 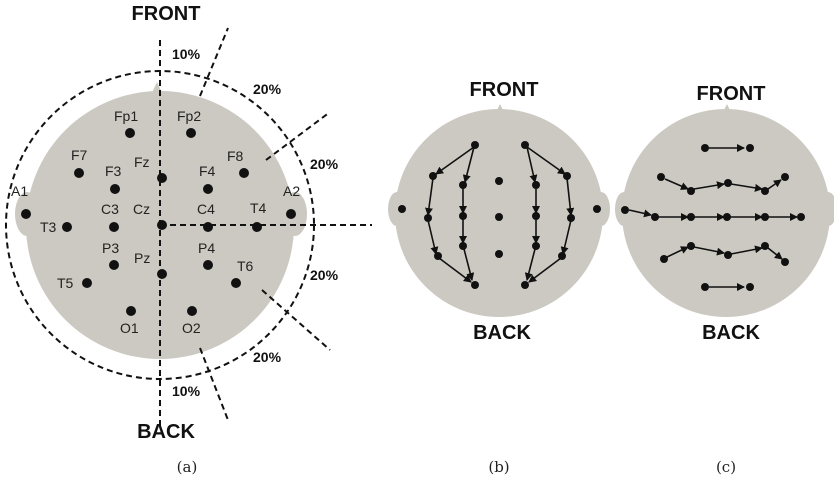 What do you see at coordinates (214, 384) in the screenshot?
I see `radial-bottom` at bounding box center [214, 384].